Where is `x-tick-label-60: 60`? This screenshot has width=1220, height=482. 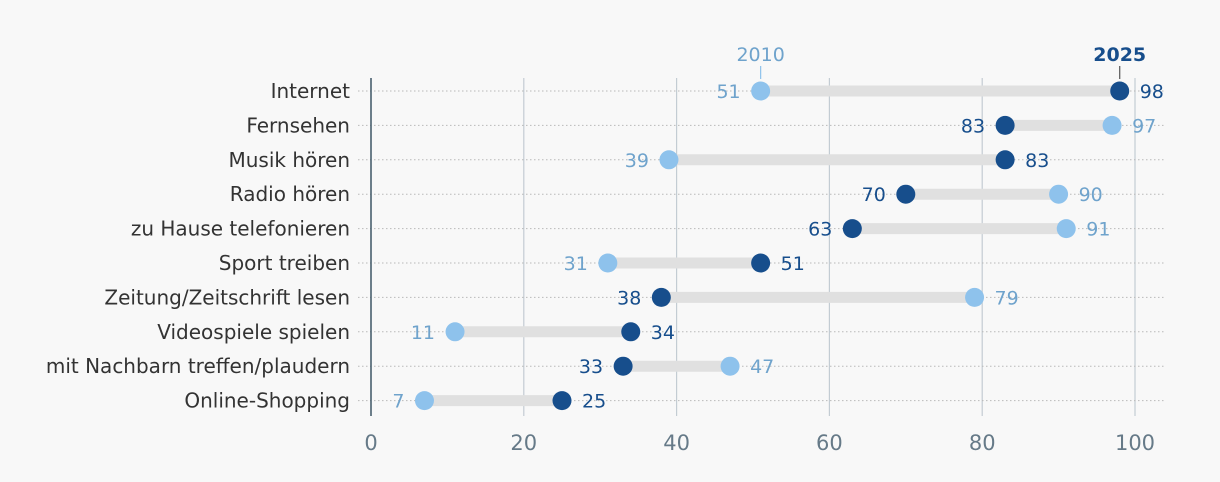 x-tick-label-60: 60 is located at coordinates (829, 443).